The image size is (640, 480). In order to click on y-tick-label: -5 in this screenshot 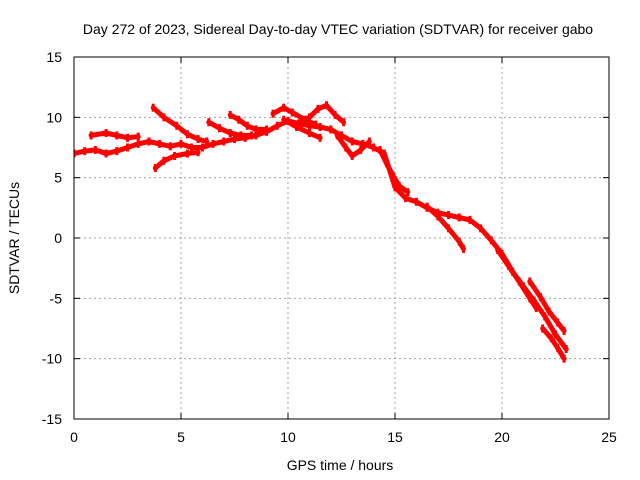, I will do `click(56, 298)`.